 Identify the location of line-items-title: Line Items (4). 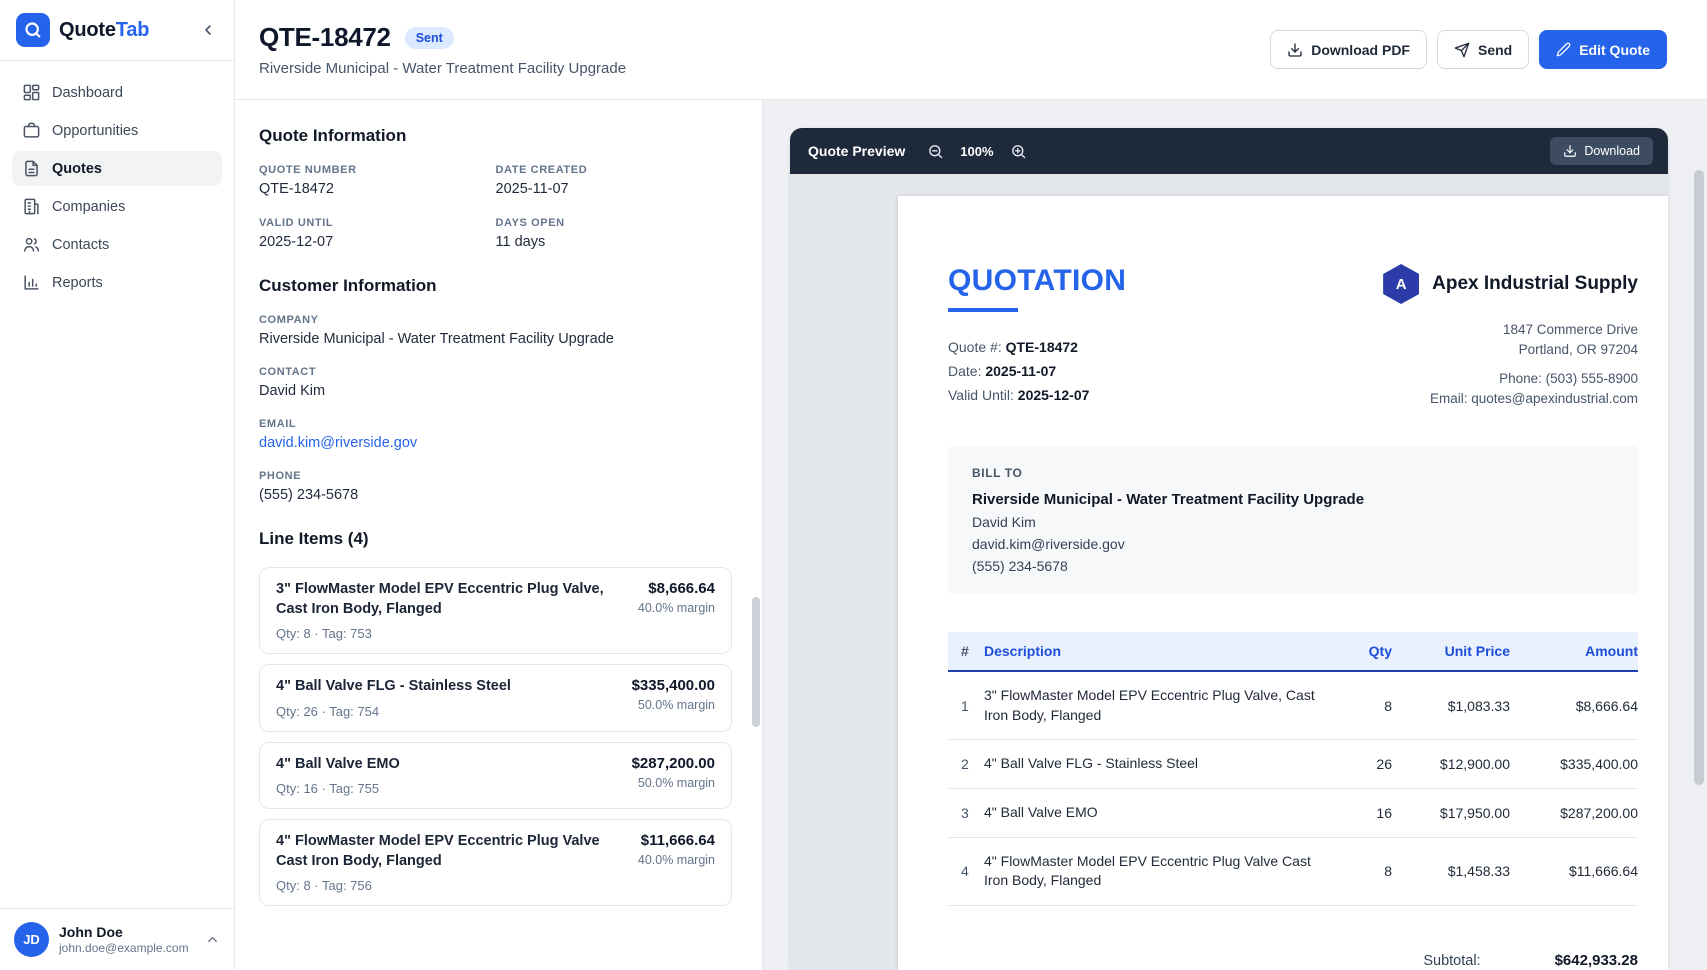
(314, 538).